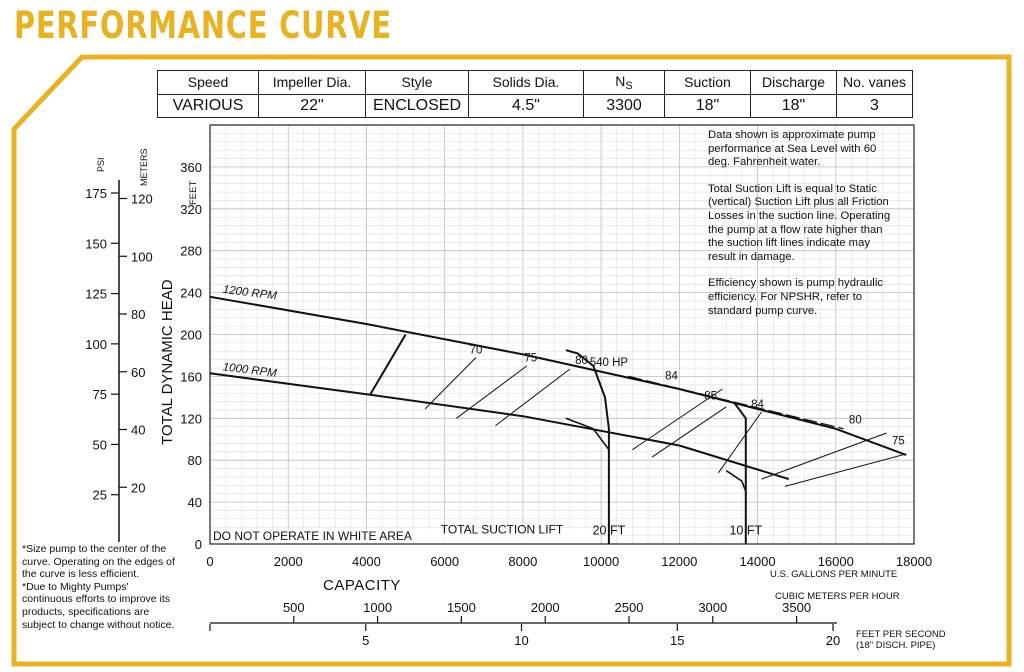 The width and height of the screenshot is (1024, 672). I want to click on head-curve, so click(499, 426).